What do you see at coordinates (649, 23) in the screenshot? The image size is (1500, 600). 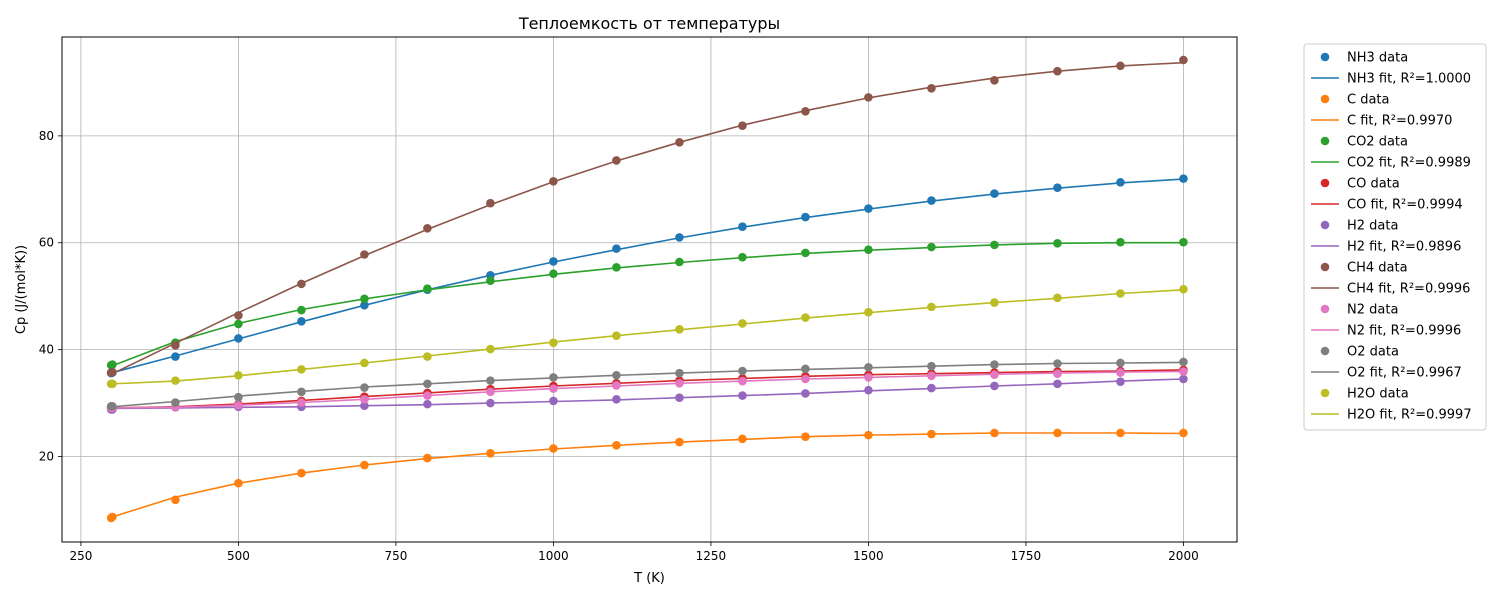 I see `chart-title: Теплоемкость от температуры` at bounding box center [649, 23].